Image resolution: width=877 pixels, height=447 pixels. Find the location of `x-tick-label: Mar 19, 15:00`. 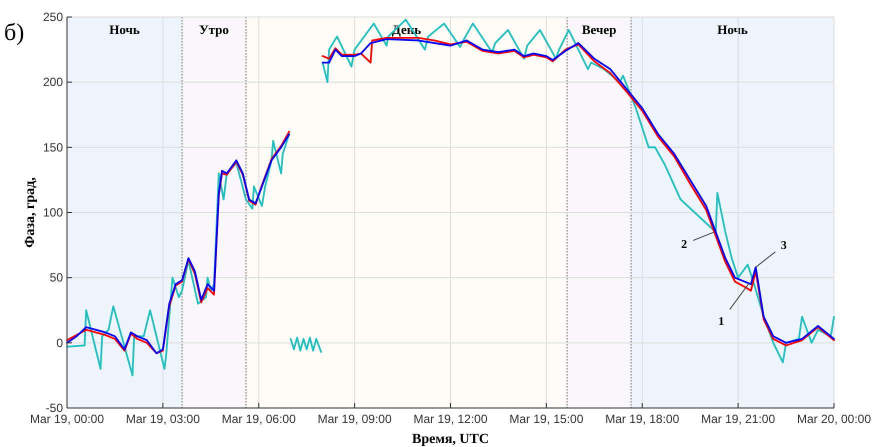

x-tick-label: Mar 19, 15:00 is located at coordinates (546, 419).